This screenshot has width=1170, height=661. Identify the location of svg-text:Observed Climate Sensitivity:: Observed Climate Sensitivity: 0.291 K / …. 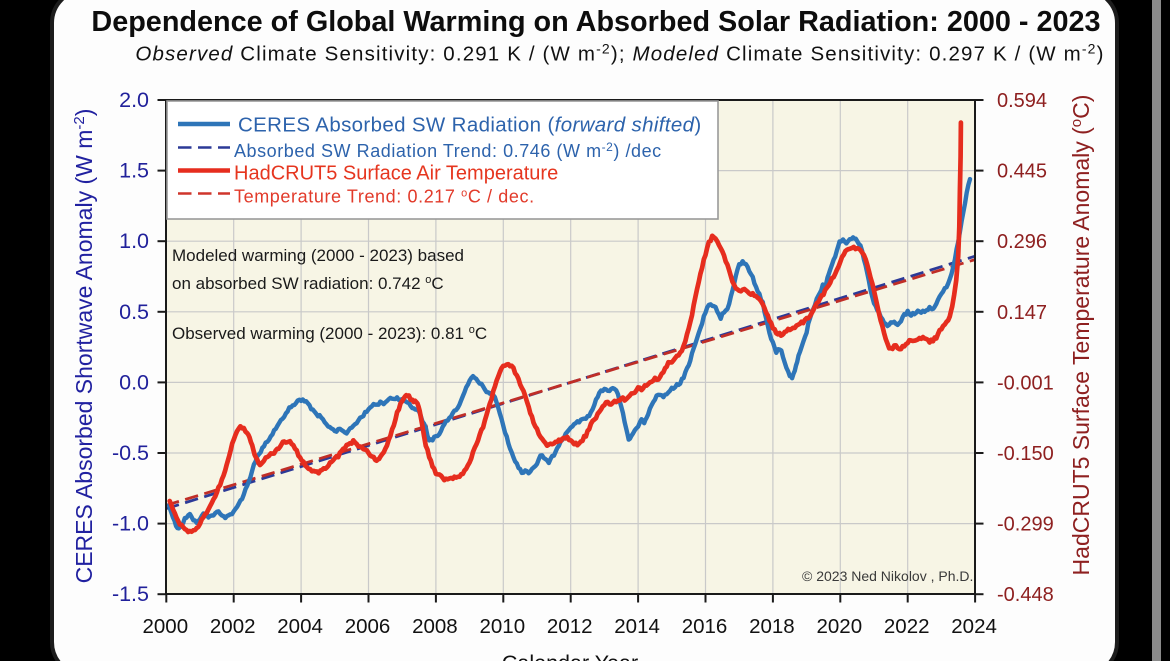
(619, 53).